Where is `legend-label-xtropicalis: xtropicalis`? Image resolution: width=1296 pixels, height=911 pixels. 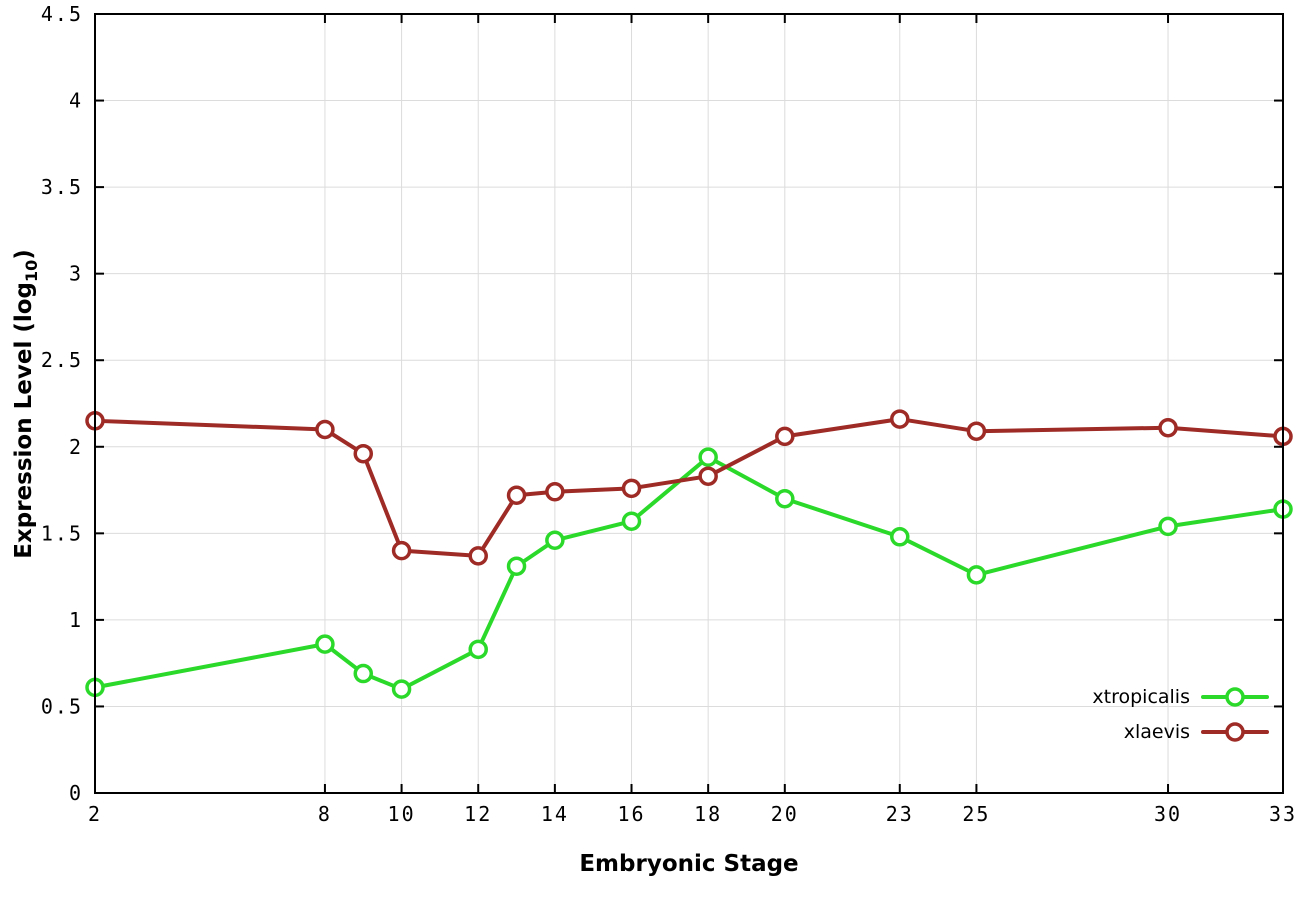
legend-label-xtropicalis: xtropicalis is located at coordinates (1141, 697).